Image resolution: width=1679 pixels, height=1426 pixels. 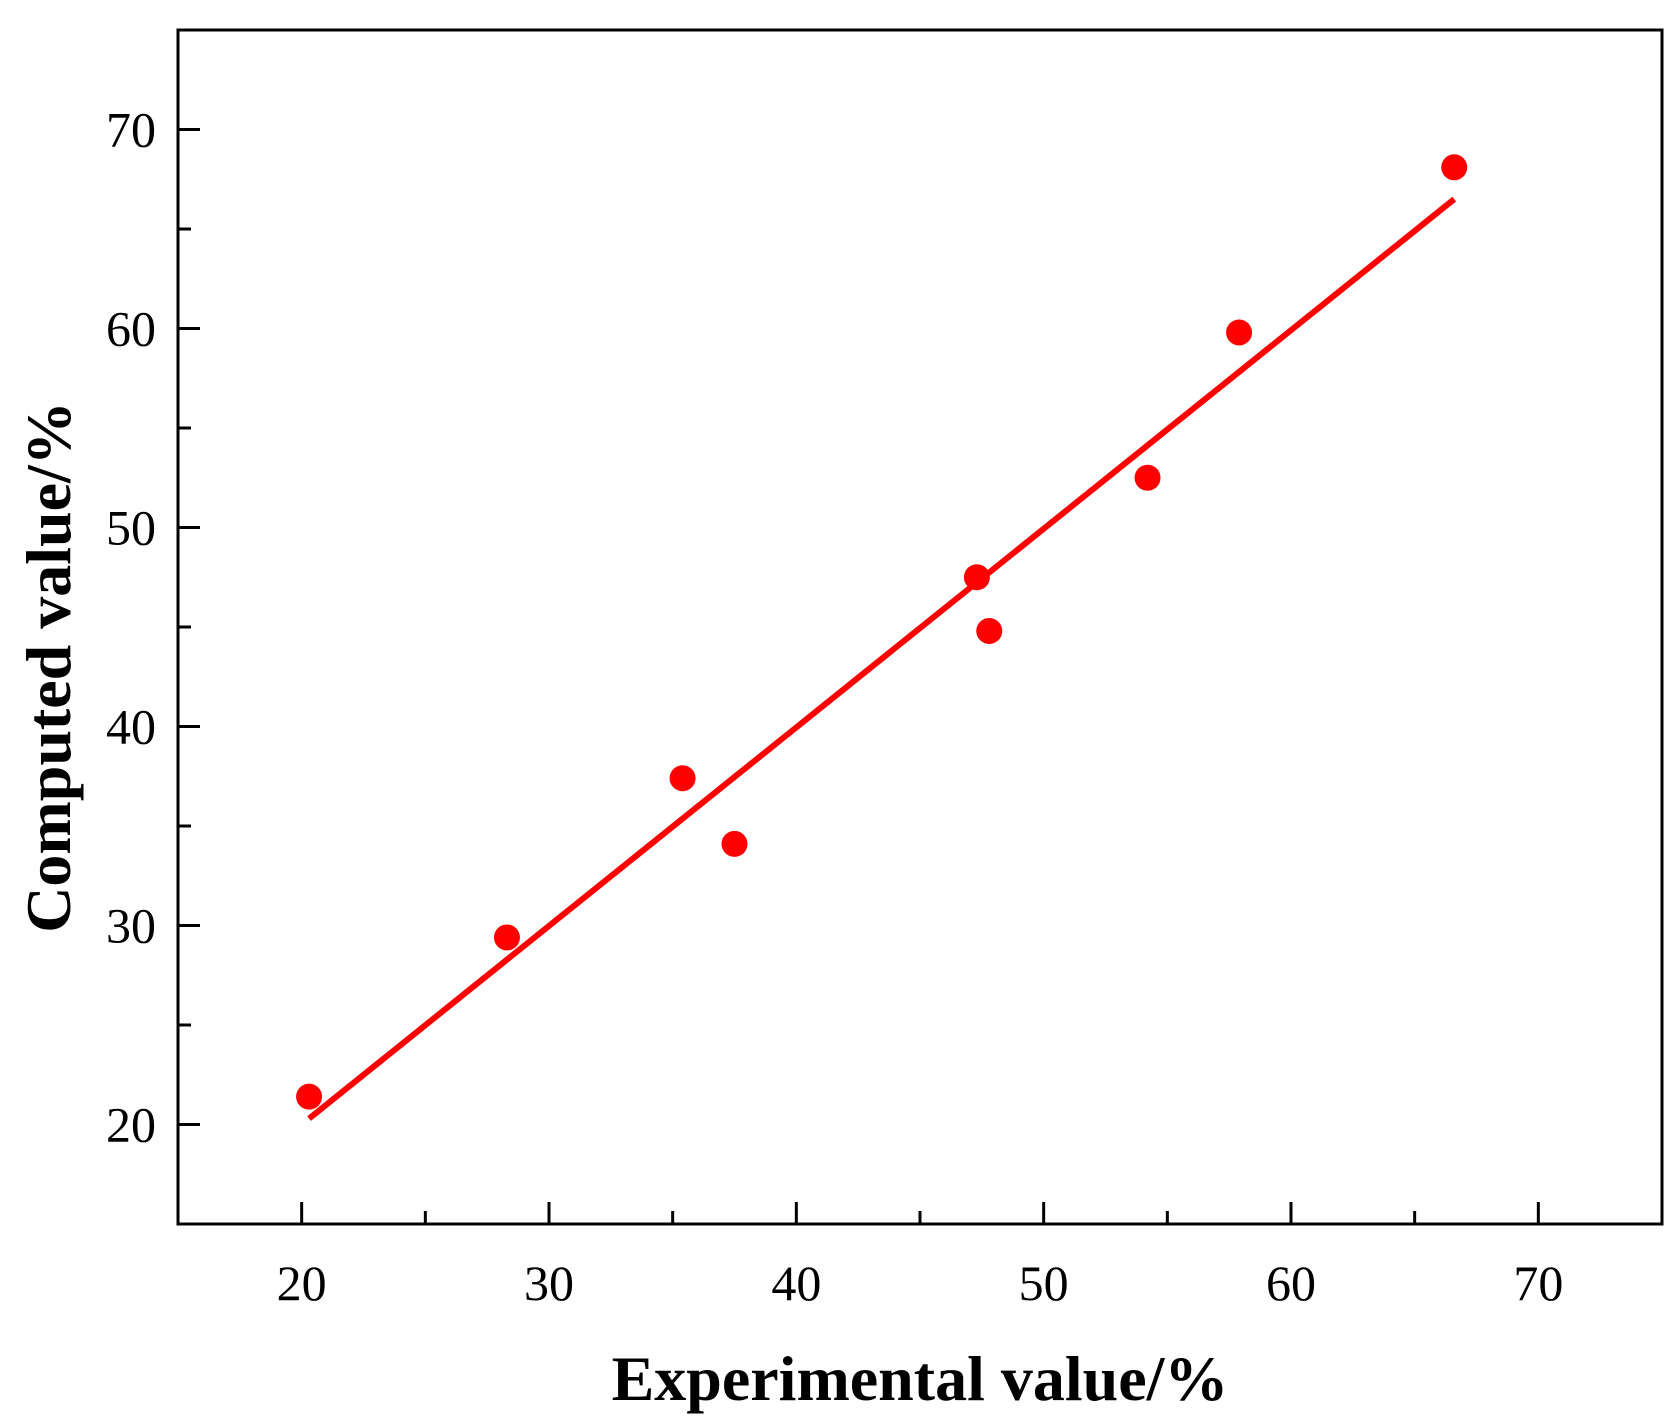 I want to click on x-tick-label: 40, so click(x=796, y=1283).